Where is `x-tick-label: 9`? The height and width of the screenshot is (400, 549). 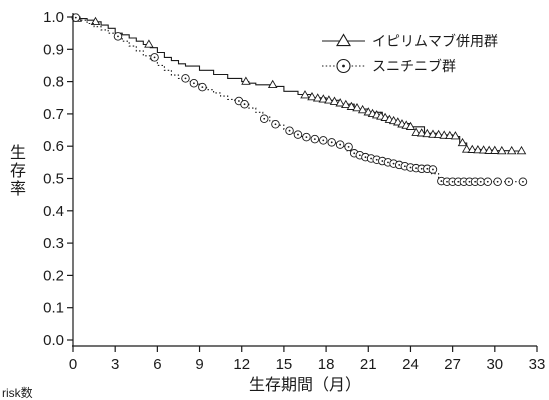 x-tick-label: 9 is located at coordinates (199, 364).